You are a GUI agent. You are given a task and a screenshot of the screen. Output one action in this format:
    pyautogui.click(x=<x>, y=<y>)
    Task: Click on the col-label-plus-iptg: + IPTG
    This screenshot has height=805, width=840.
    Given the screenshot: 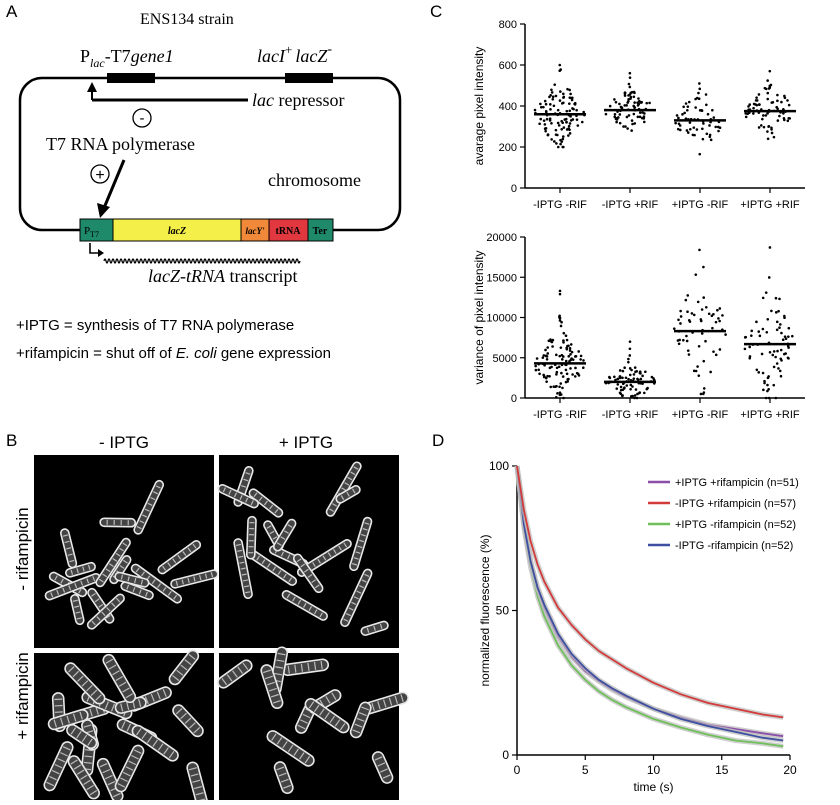 What is the action you would take?
    pyautogui.click(x=306, y=442)
    